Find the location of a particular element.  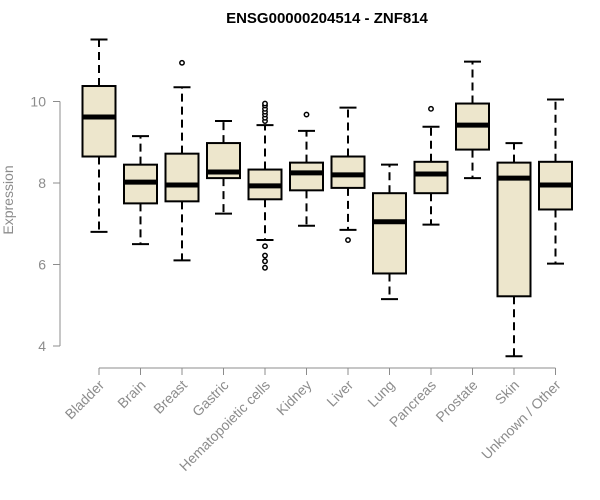

box-skin is located at coordinates (514, 250).